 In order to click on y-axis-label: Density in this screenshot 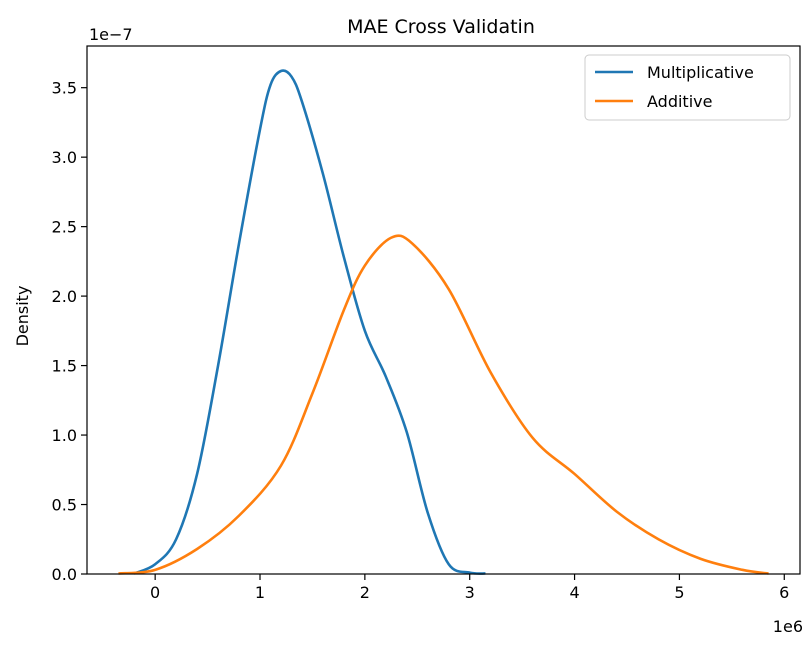, I will do `click(22, 316)`.